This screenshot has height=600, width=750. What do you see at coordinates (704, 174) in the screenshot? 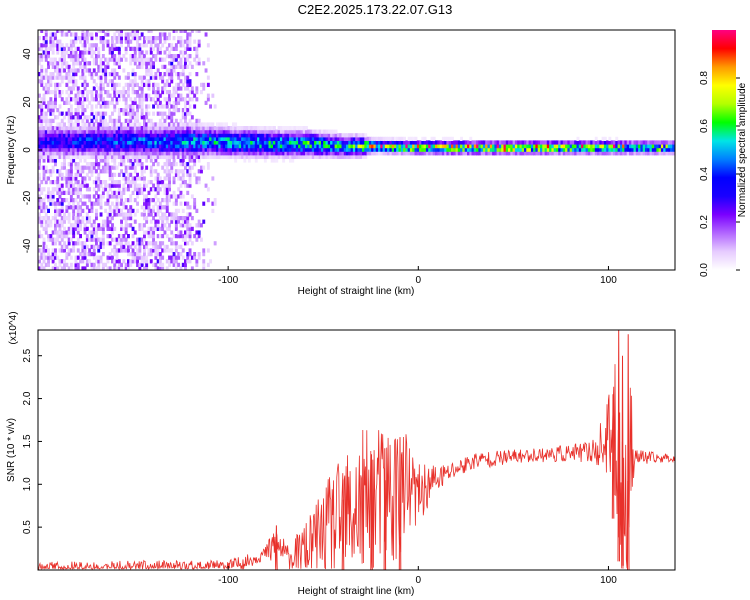
I see `colorbar-tick-label: 0.4` at bounding box center [704, 174].